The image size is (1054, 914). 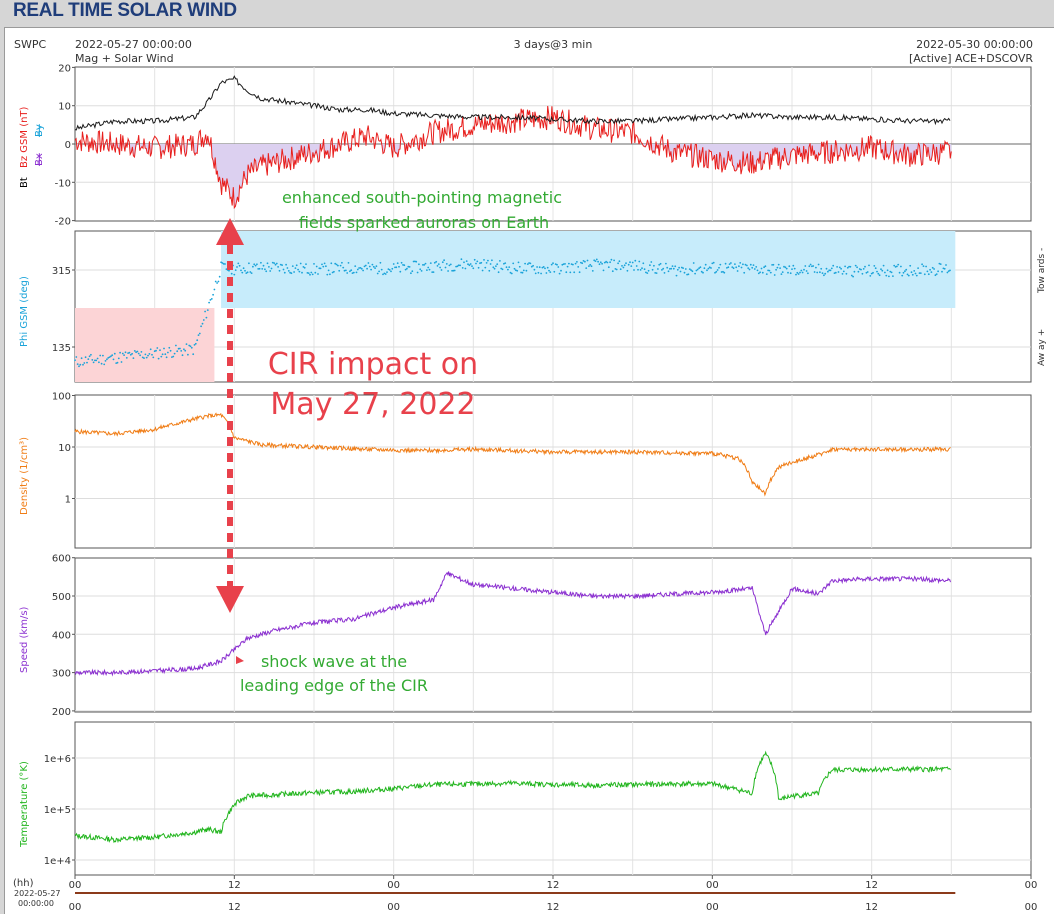 What do you see at coordinates (61, 348) in the screenshot?
I see `phi-tick-label: 135` at bounding box center [61, 348].